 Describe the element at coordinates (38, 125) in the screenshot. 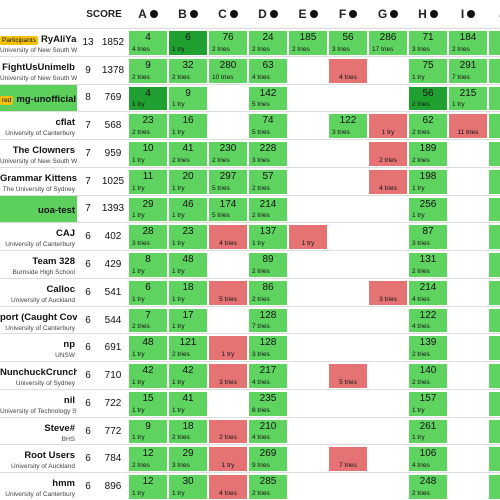

I see `team-cell: cflat University of Canterbury` at that location.